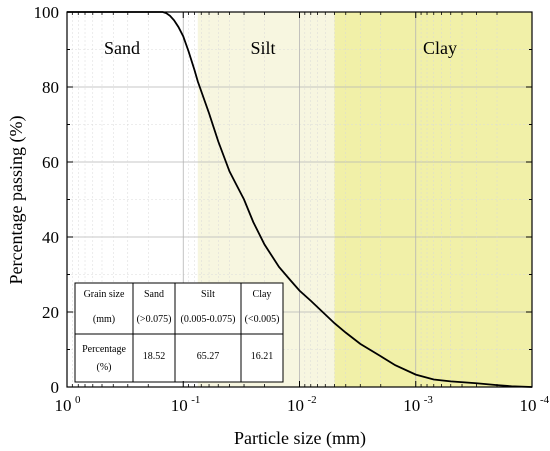 The height and width of the screenshot is (451, 550). I want to click on y-tick-label: 40, so click(50, 237).